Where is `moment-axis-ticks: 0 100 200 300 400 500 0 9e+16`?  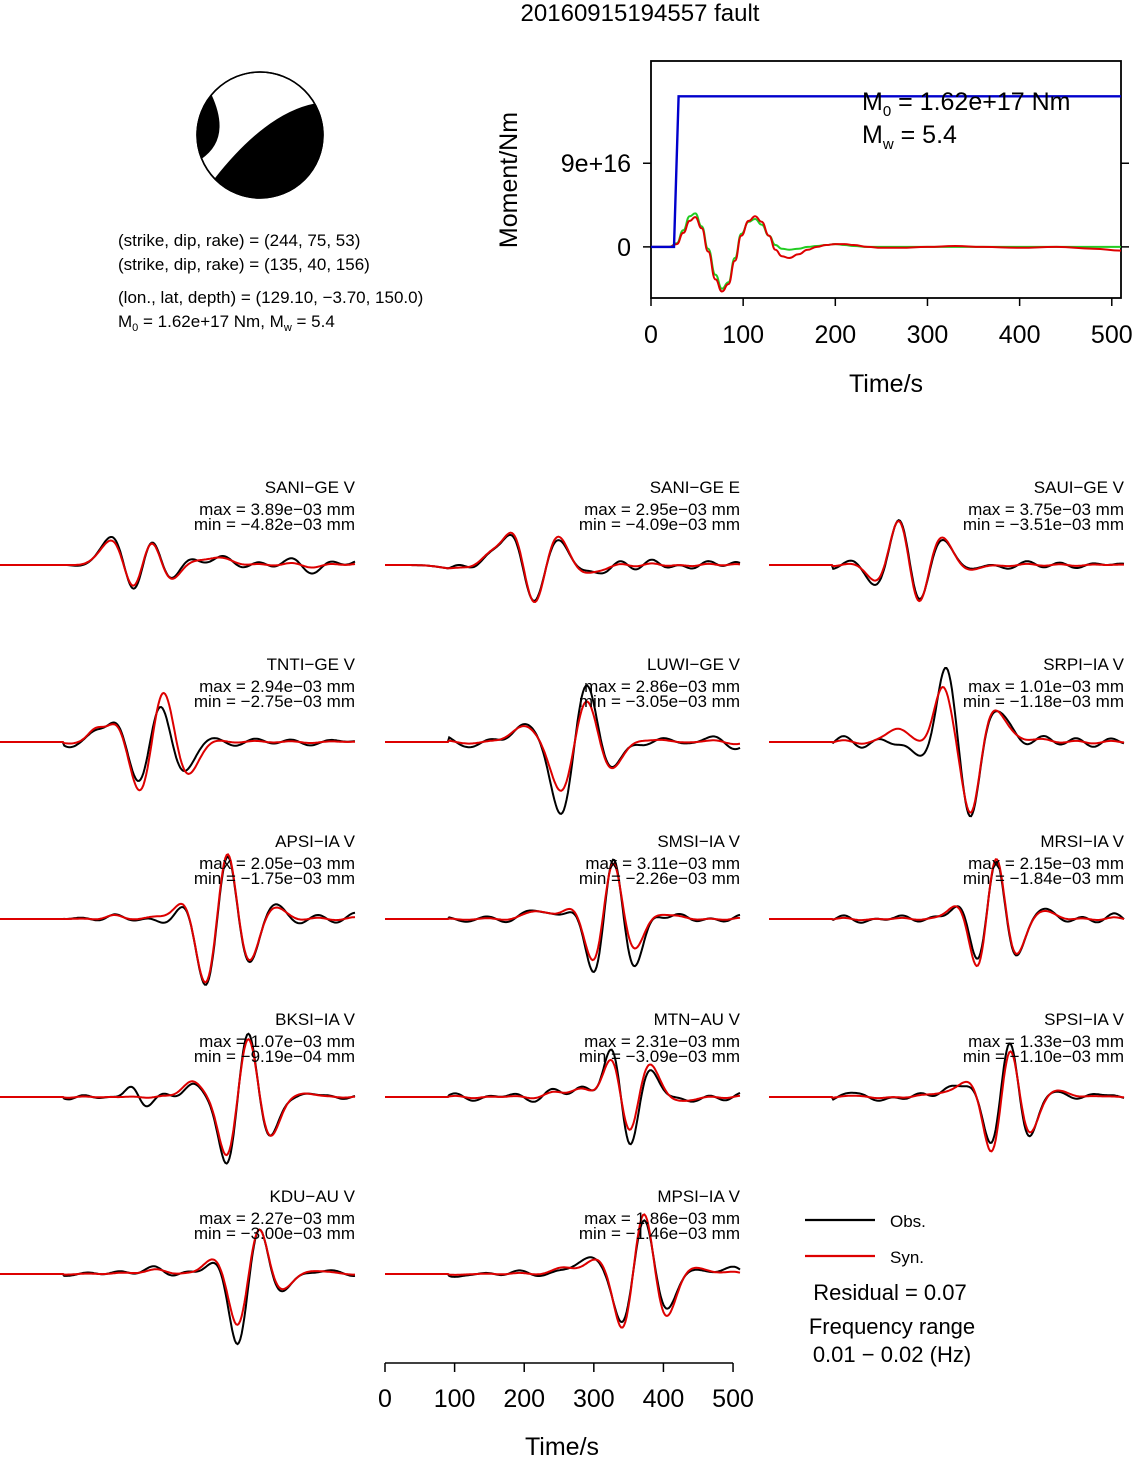
moment-axis-ticks: 0 100 200 300 400 500 0 9e+16 is located at coordinates (847, 249).